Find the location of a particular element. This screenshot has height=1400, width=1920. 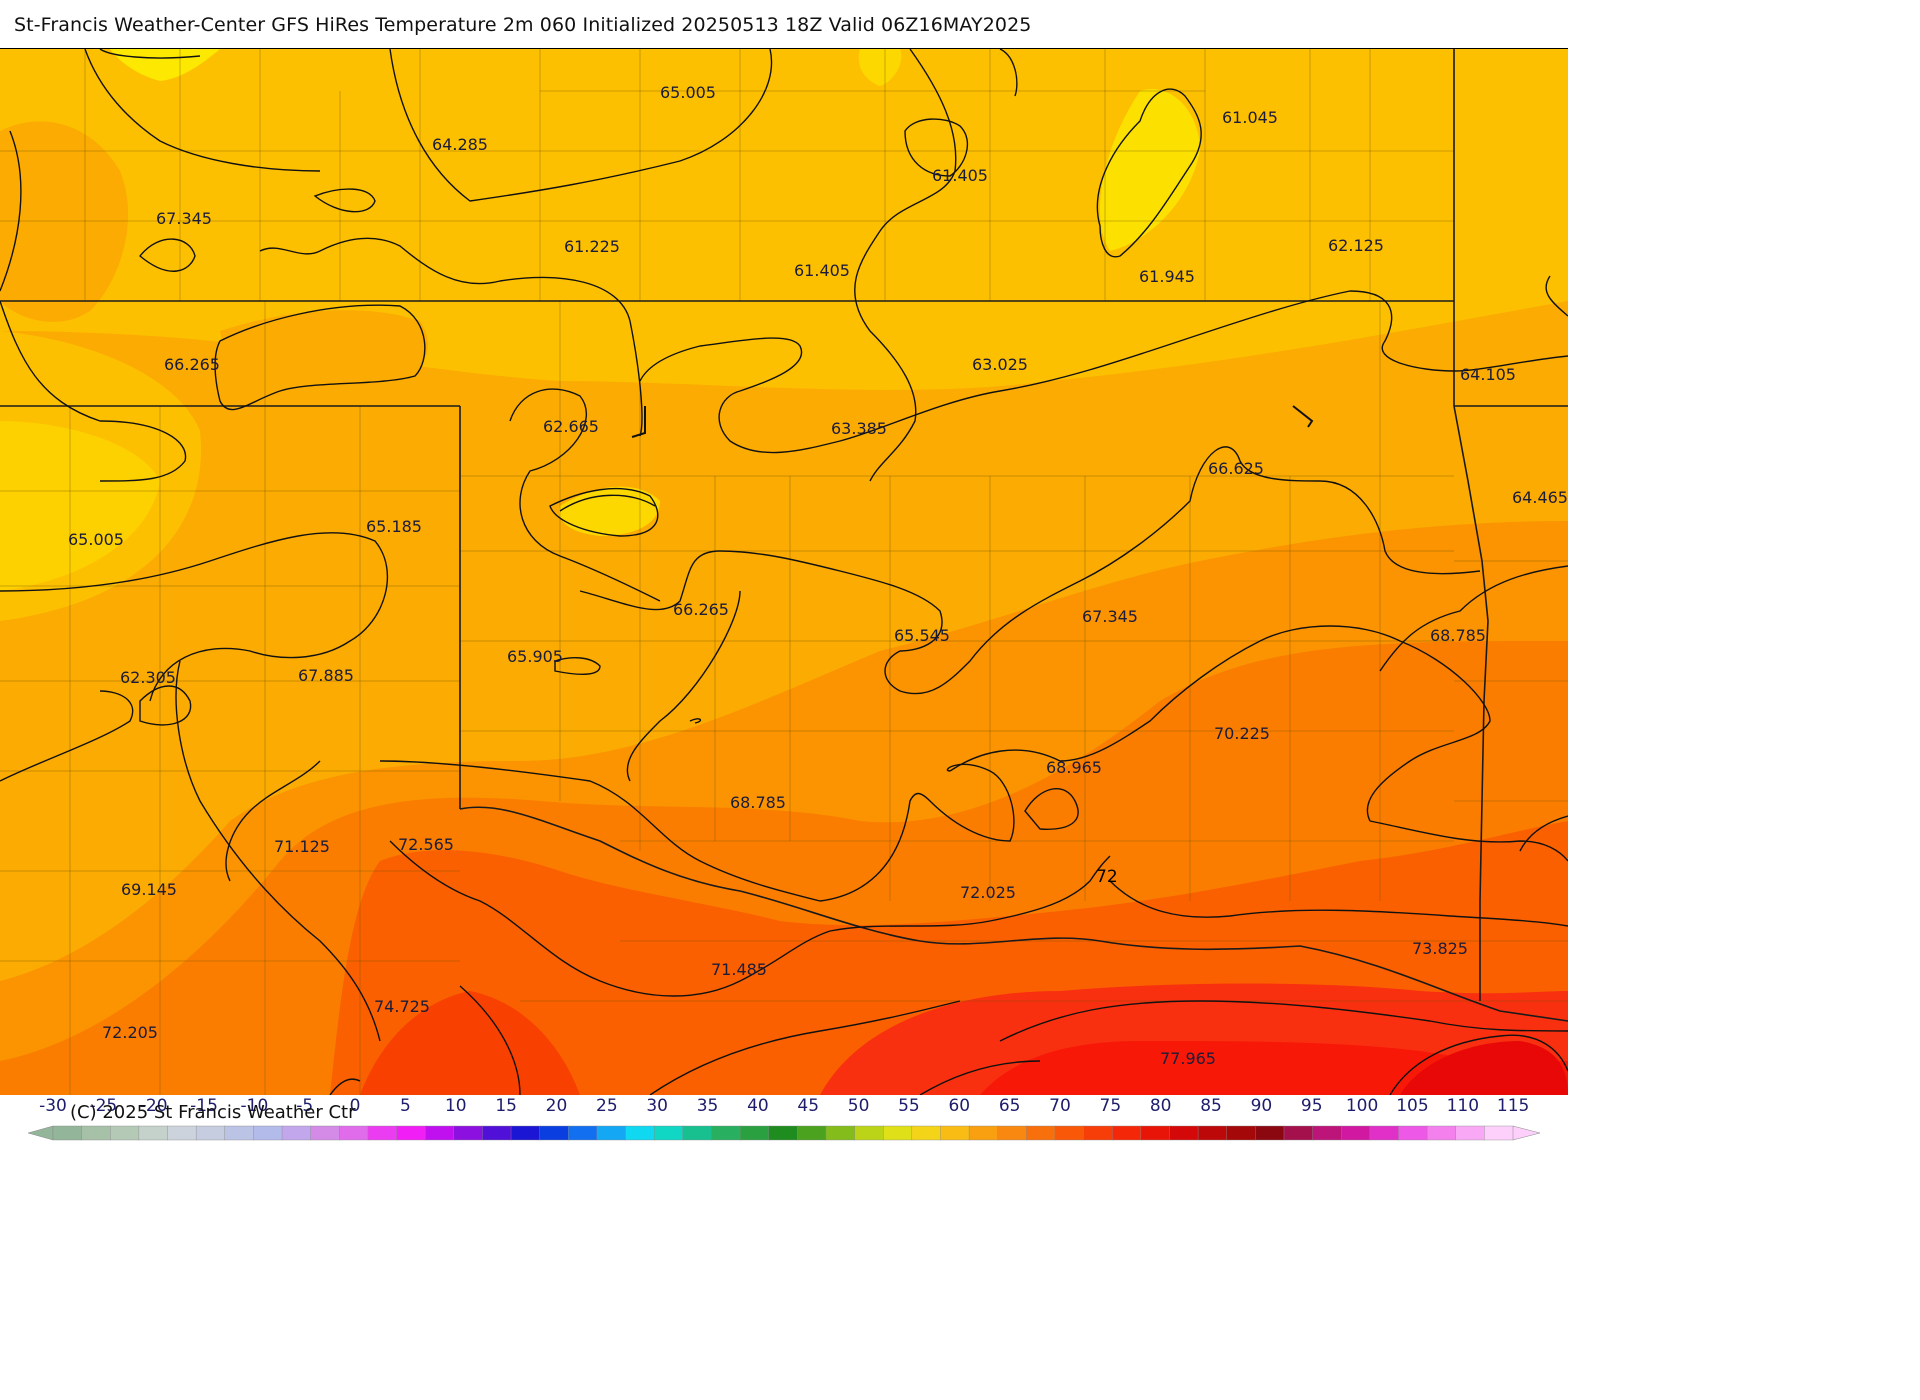

colorbar-tick-label: 10 is located at coordinates (455, 1106).